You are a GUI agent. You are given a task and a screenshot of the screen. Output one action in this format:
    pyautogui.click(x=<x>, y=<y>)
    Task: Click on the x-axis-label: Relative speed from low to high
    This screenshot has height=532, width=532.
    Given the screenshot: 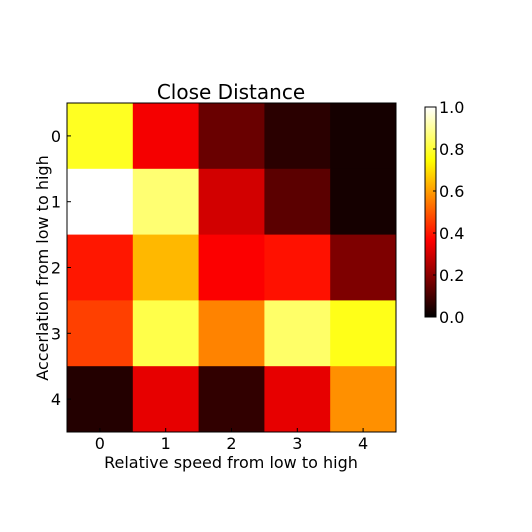 What is the action you would take?
    pyautogui.click(x=231, y=462)
    